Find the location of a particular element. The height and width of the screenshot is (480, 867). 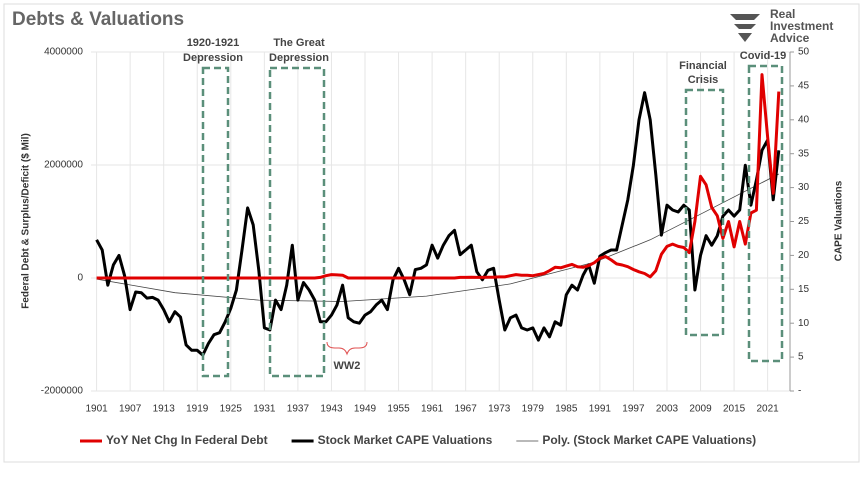

x-tick-label: 1991 is located at coordinates (600, 409).